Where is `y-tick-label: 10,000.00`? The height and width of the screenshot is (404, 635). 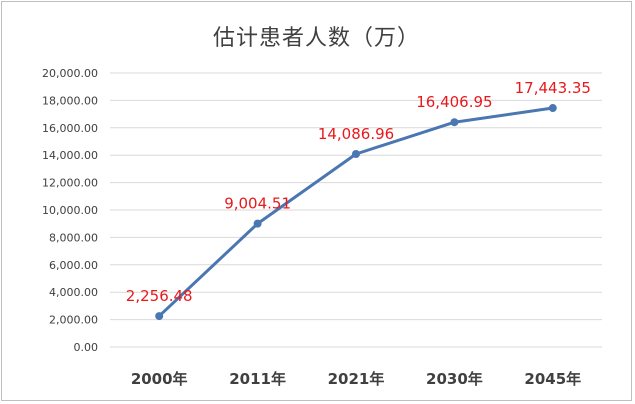 y-tick-label: 10,000.00 is located at coordinates (70, 210).